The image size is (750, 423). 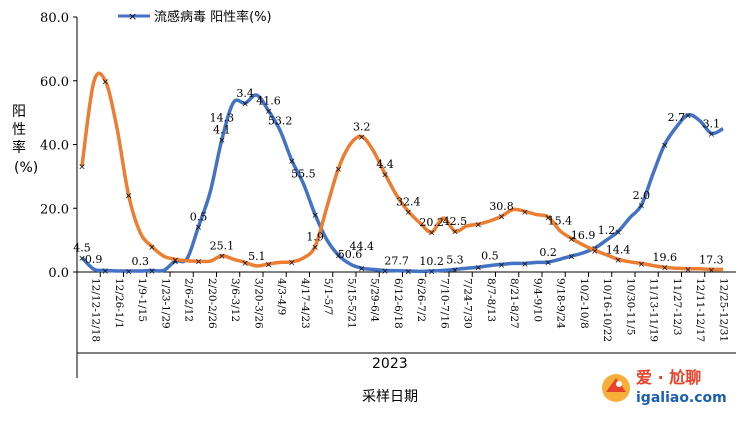 I want to click on x-tick-label: 9/4-9/10, so click(x=537, y=300).